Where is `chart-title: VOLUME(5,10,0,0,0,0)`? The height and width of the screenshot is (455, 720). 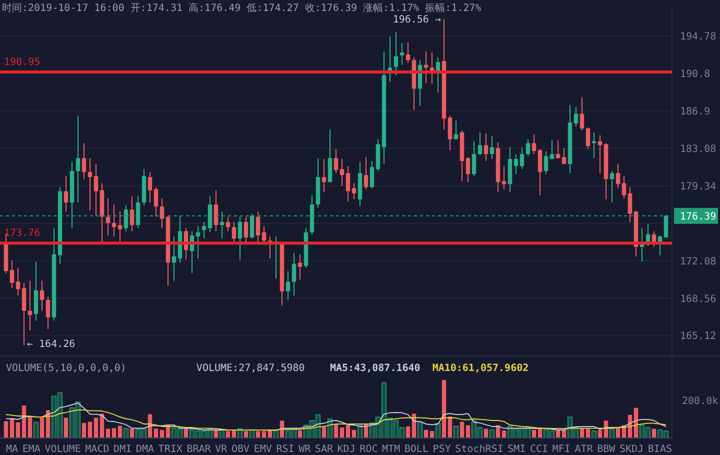
chart-title: VOLUME(5,10,0,0,0,0) is located at coordinates (66, 368).